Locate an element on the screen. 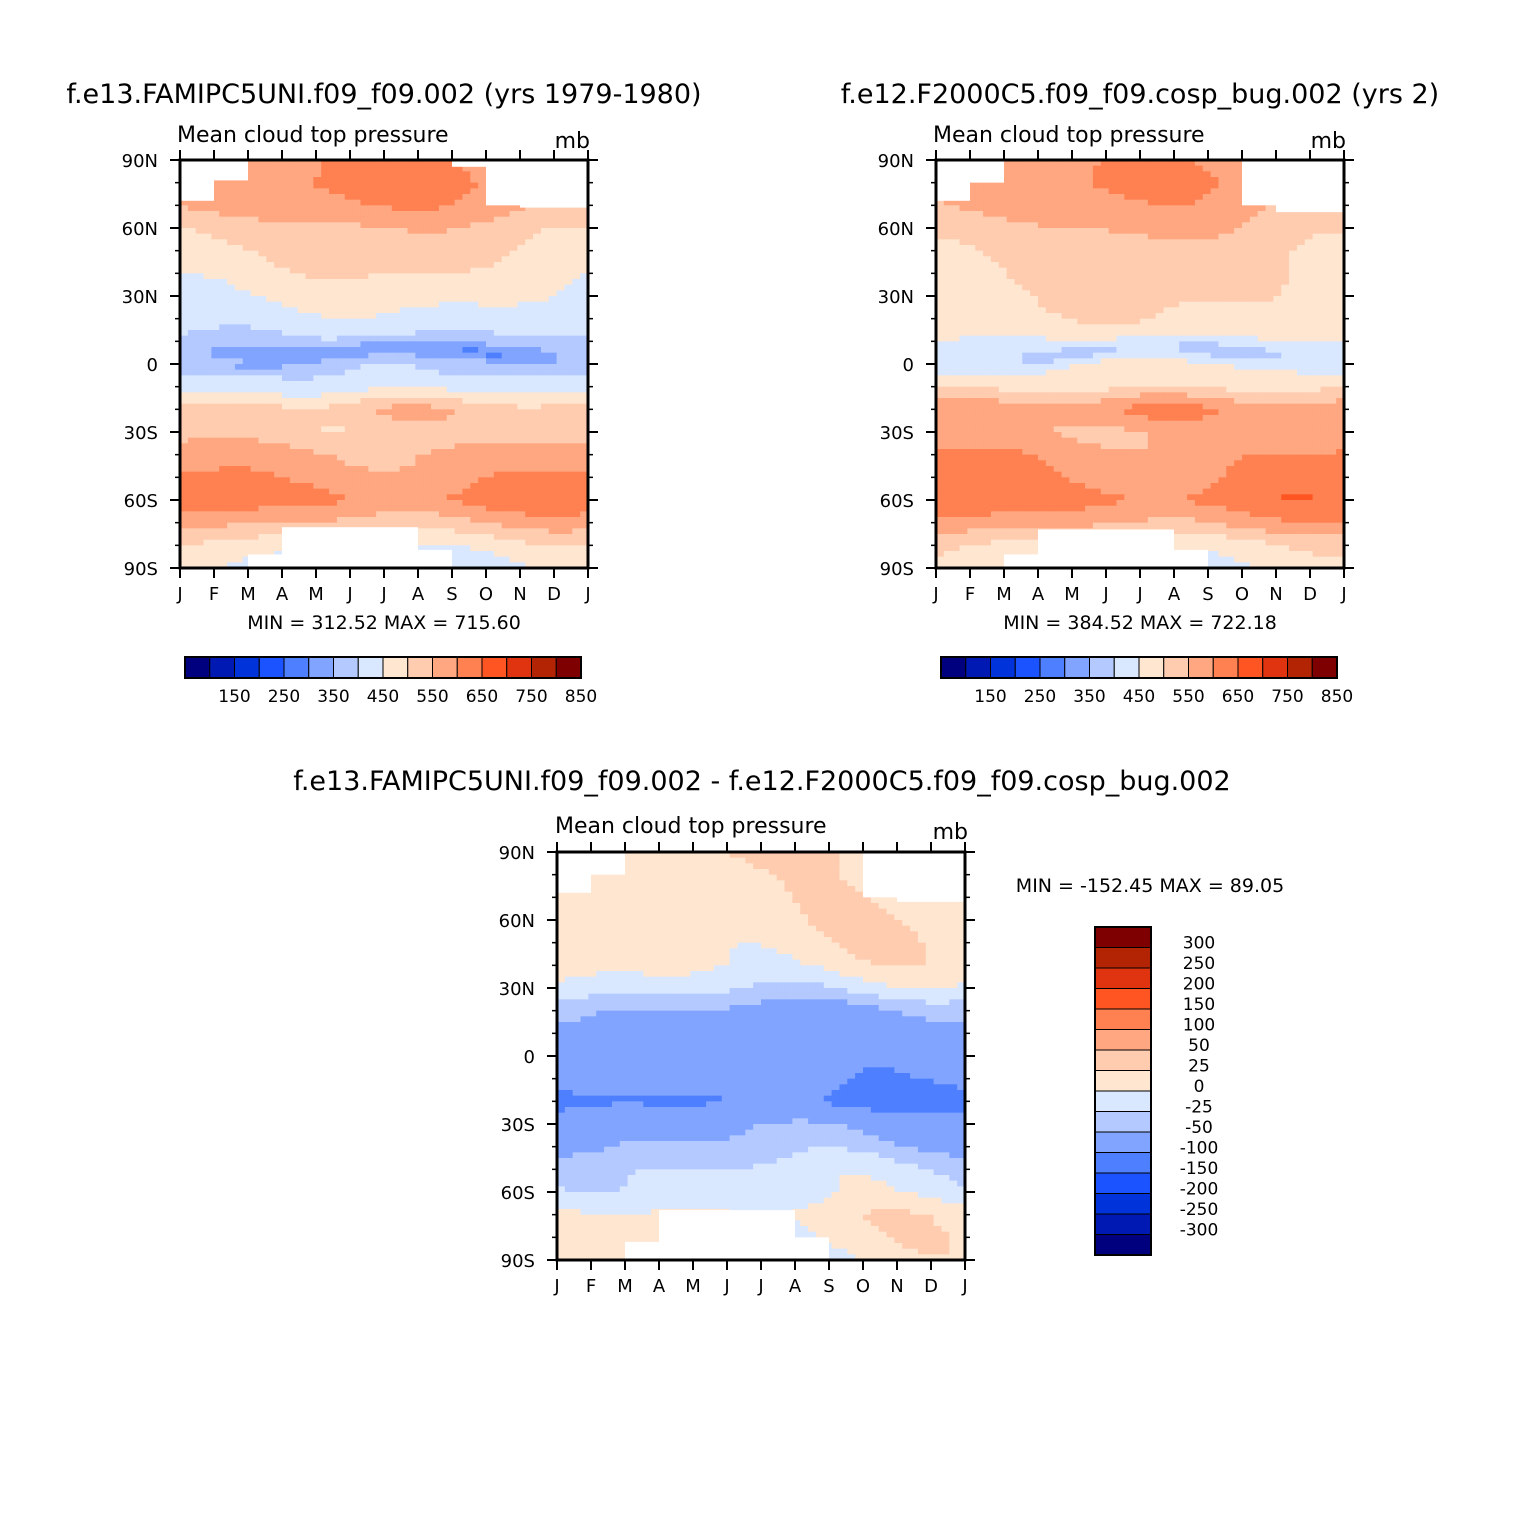 This screenshot has height=1524, width=1524. missing-data-region is located at coordinates (435, 558).